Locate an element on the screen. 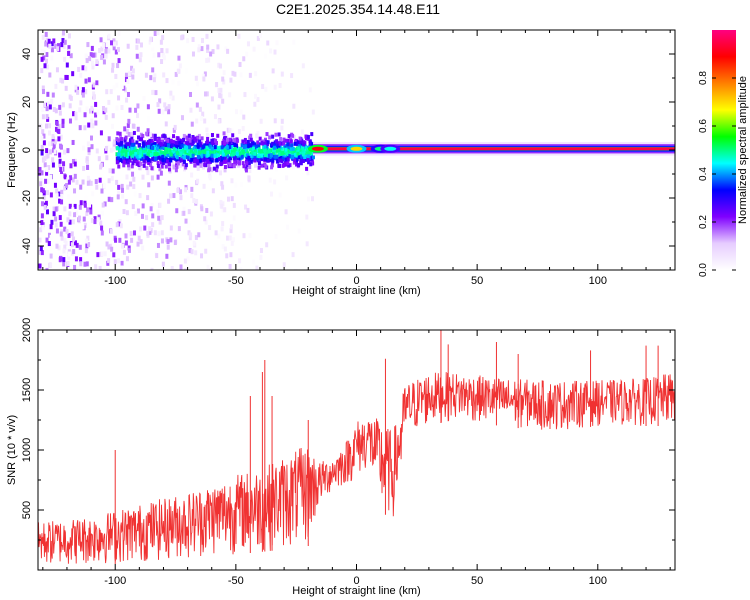 Image resolution: width=750 pixels, height=600 pixels. y-tick-label: 0 is located at coordinates (27, 150).